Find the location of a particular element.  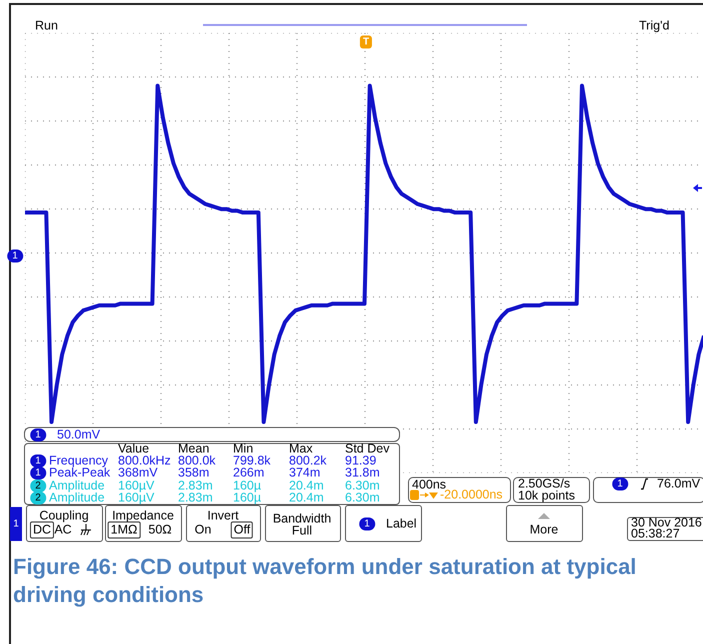

text: 368mV is located at coordinates (138, 473).